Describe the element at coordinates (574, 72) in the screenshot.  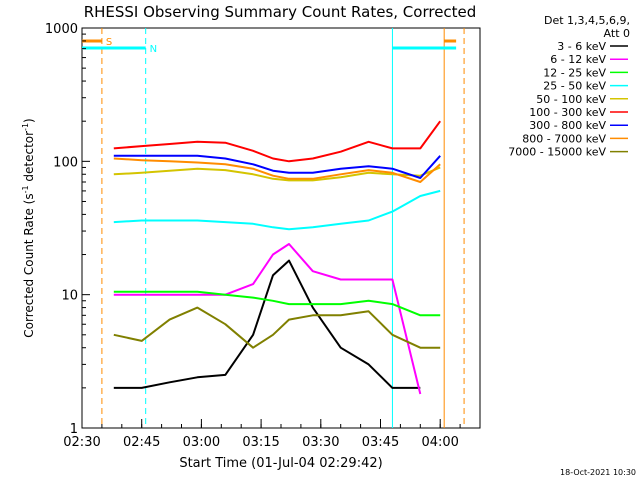
I see `legend-entry-label: 12 - 25 keV` at that location.